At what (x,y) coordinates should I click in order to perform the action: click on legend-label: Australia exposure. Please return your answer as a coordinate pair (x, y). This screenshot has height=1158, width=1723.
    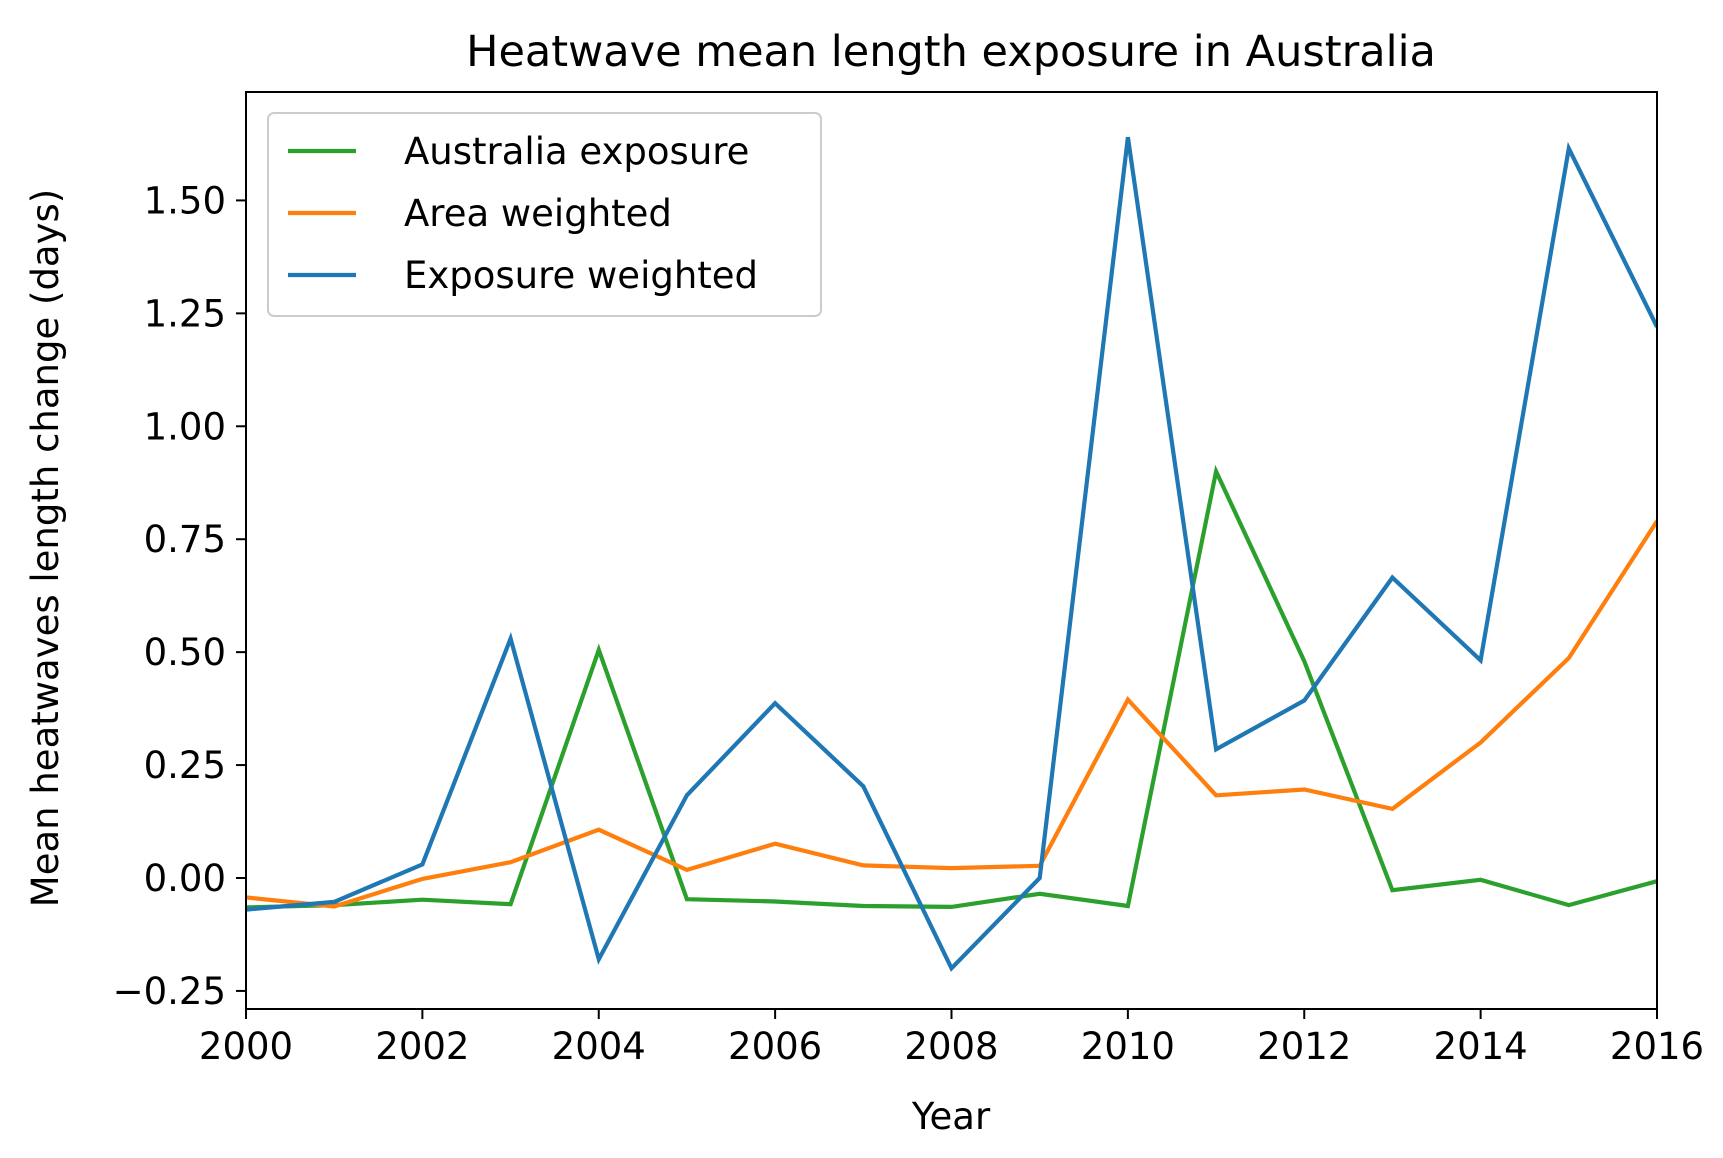
    Looking at the image, I should click on (576, 151).